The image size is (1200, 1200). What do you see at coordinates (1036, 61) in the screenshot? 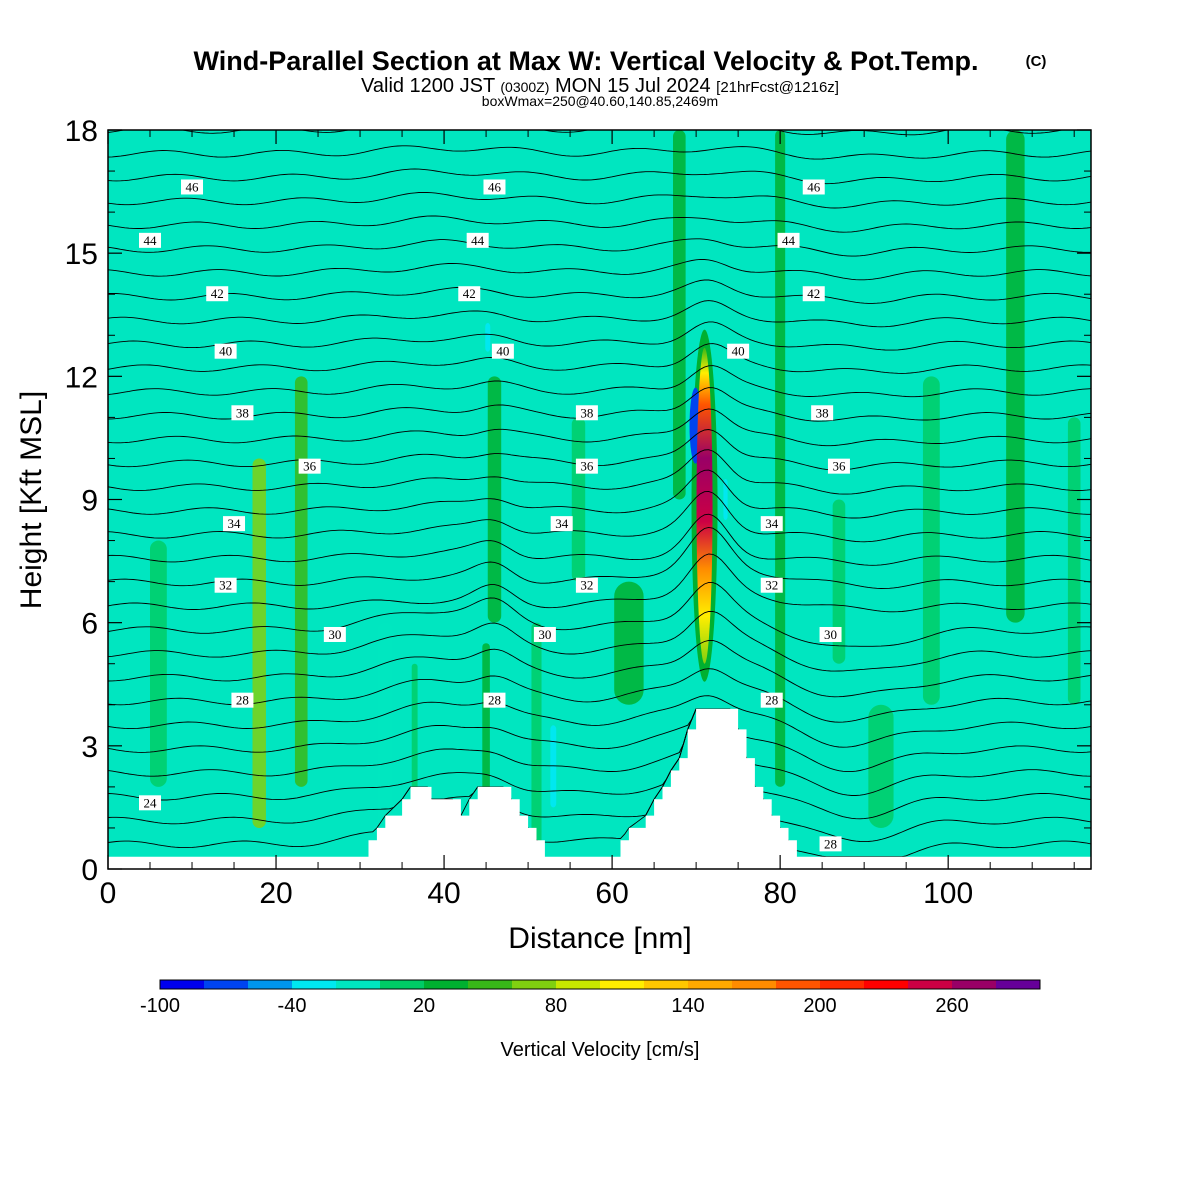
I see `title-mark: (C)` at bounding box center [1036, 61].